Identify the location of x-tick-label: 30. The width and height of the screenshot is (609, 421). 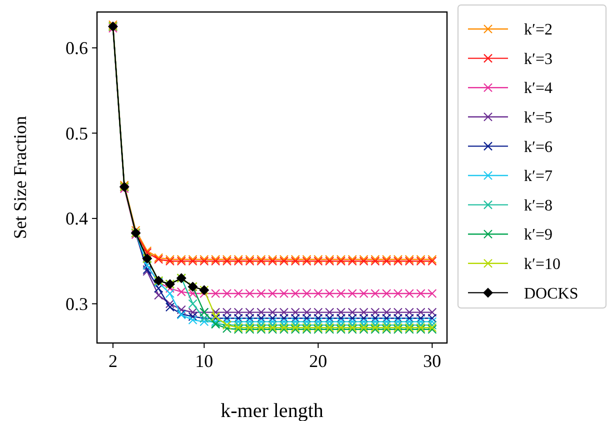
(432, 361).